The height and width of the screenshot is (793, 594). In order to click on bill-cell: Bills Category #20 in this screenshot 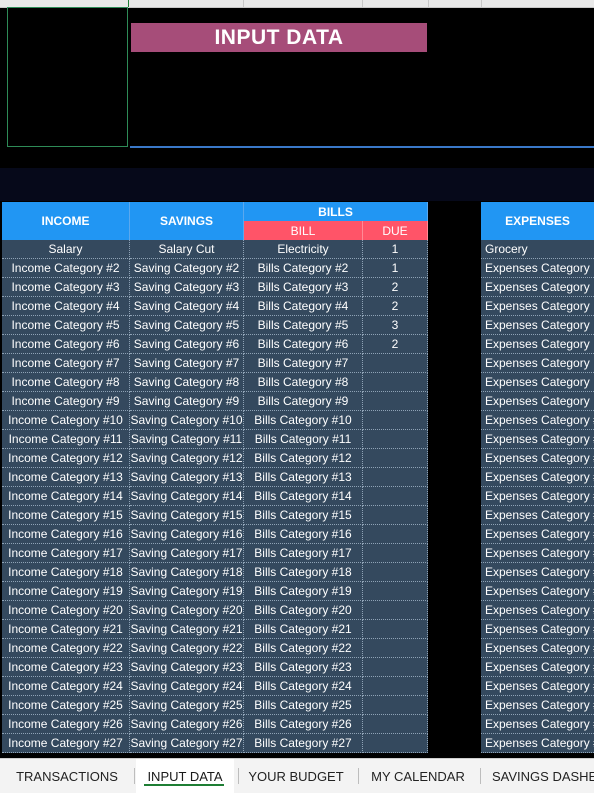, I will do `click(303, 610)`.